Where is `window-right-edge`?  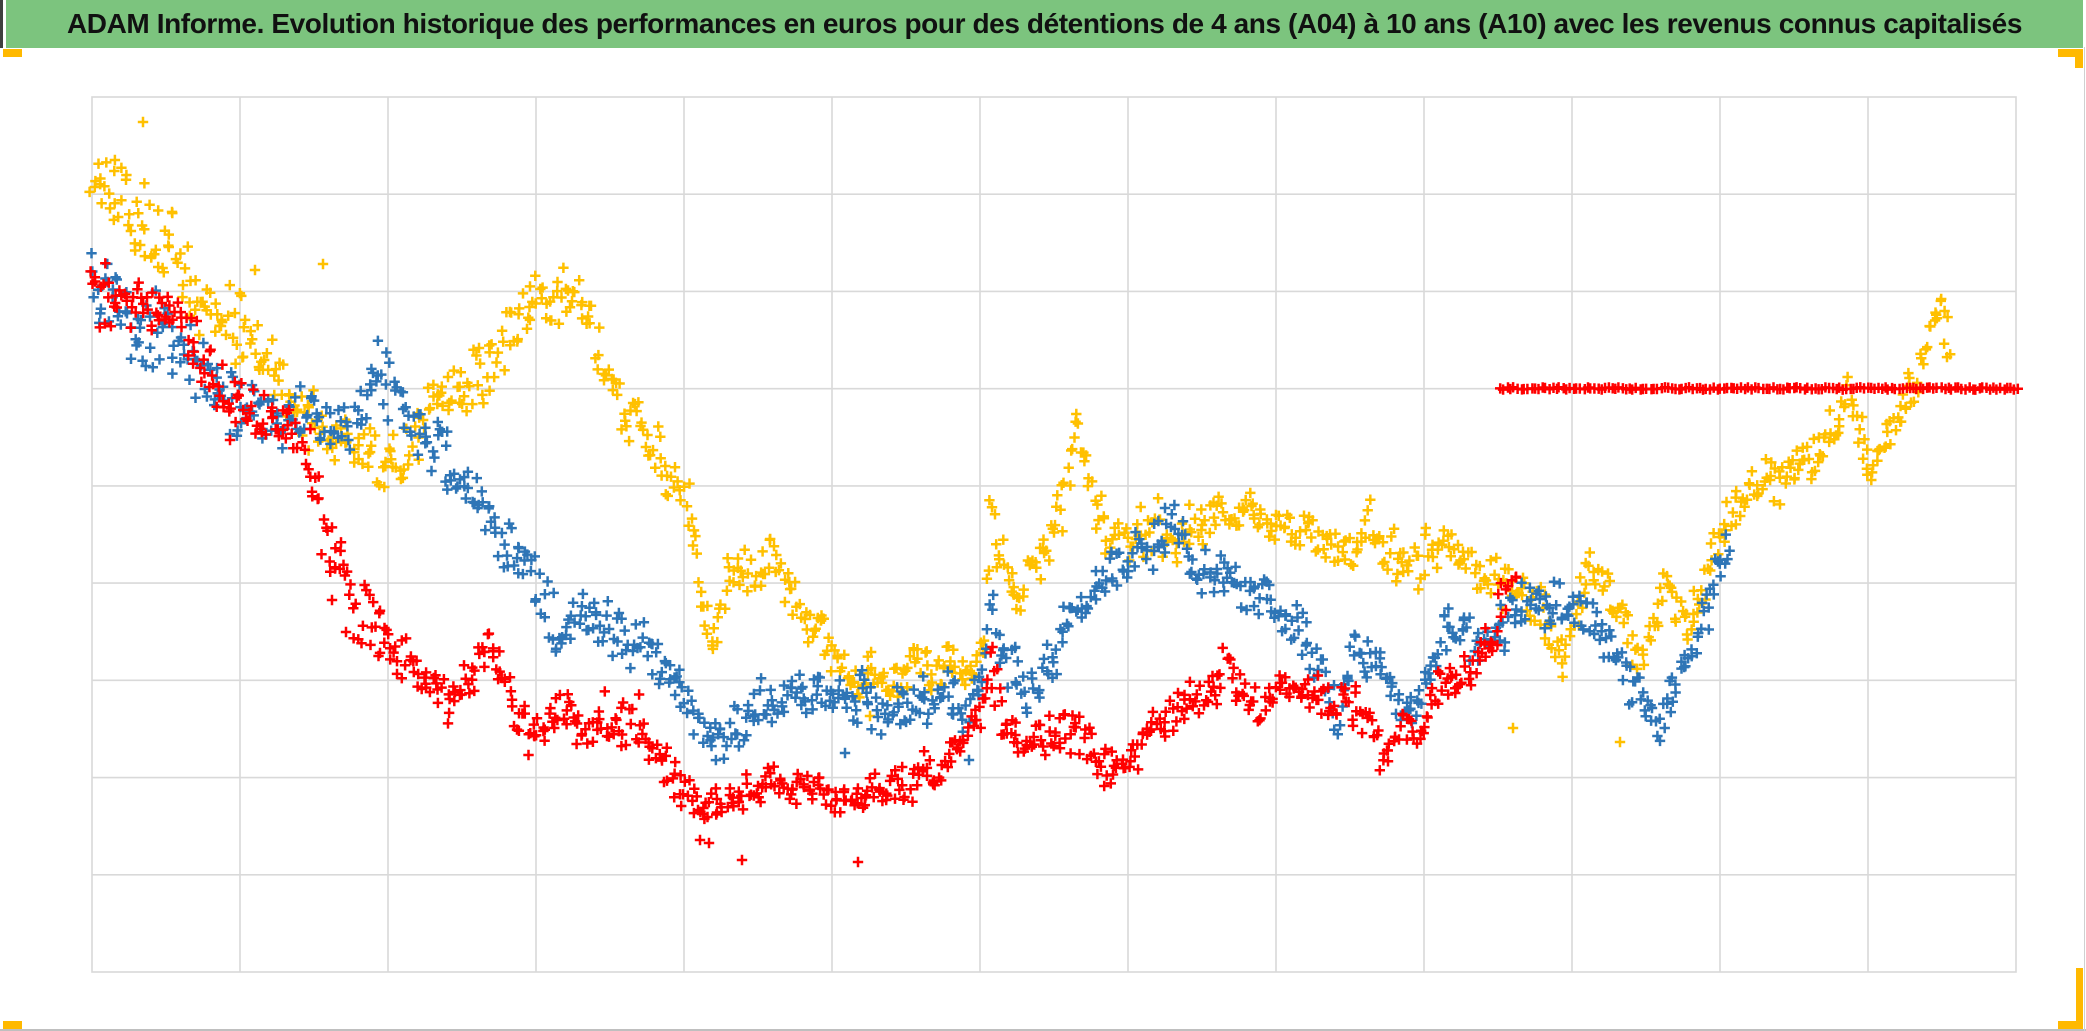
window-right-edge is located at coordinates (2084, 539).